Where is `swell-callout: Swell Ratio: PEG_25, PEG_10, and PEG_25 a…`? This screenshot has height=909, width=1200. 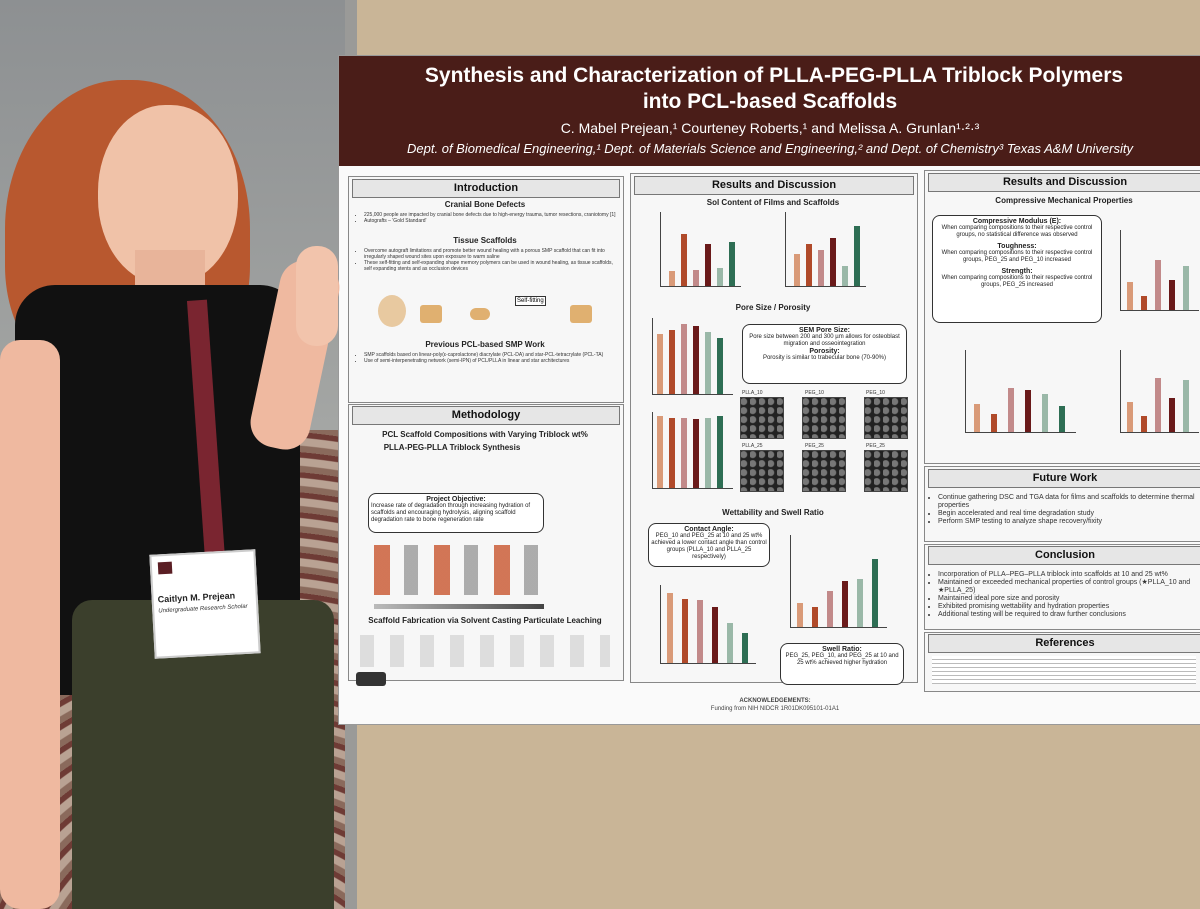 swell-callout: Swell Ratio: PEG_25, PEG_10, and PEG_25 a… is located at coordinates (842, 664).